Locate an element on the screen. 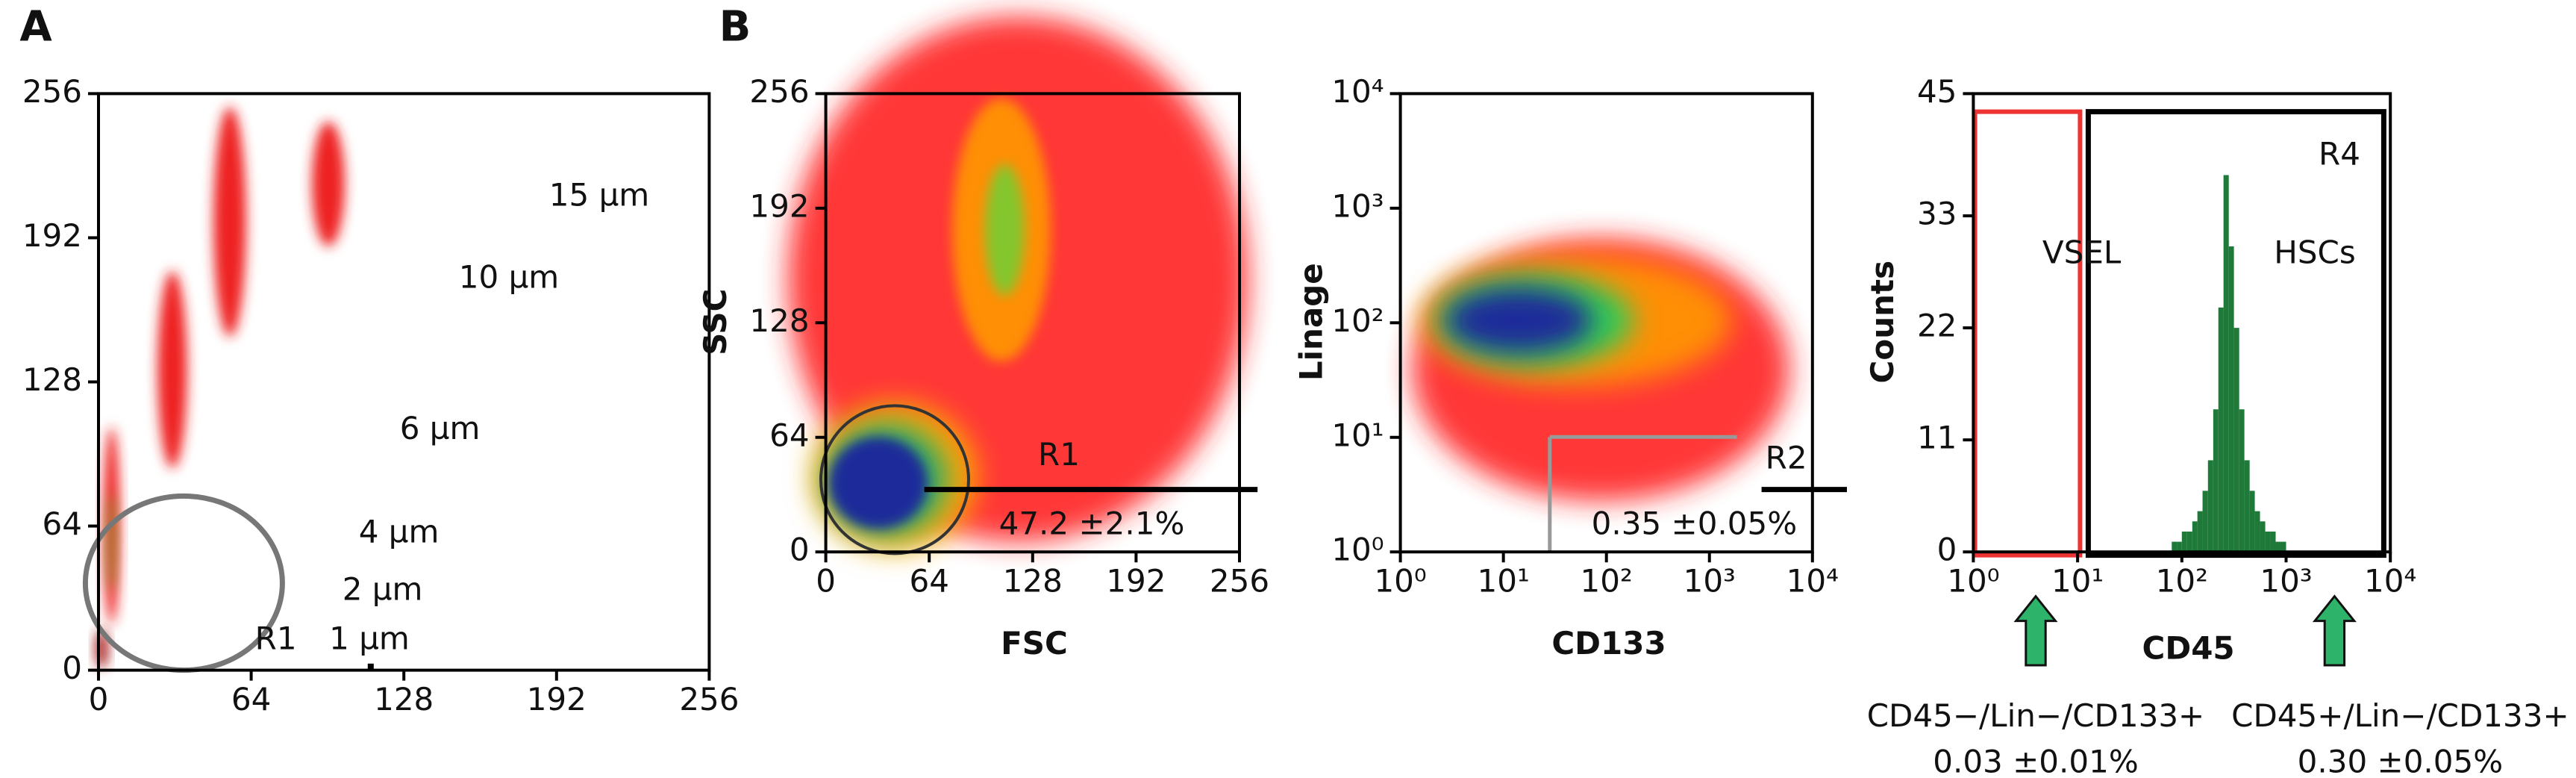 The height and width of the screenshot is (778, 2576). panel-label: A is located at coordinates (35, 27).